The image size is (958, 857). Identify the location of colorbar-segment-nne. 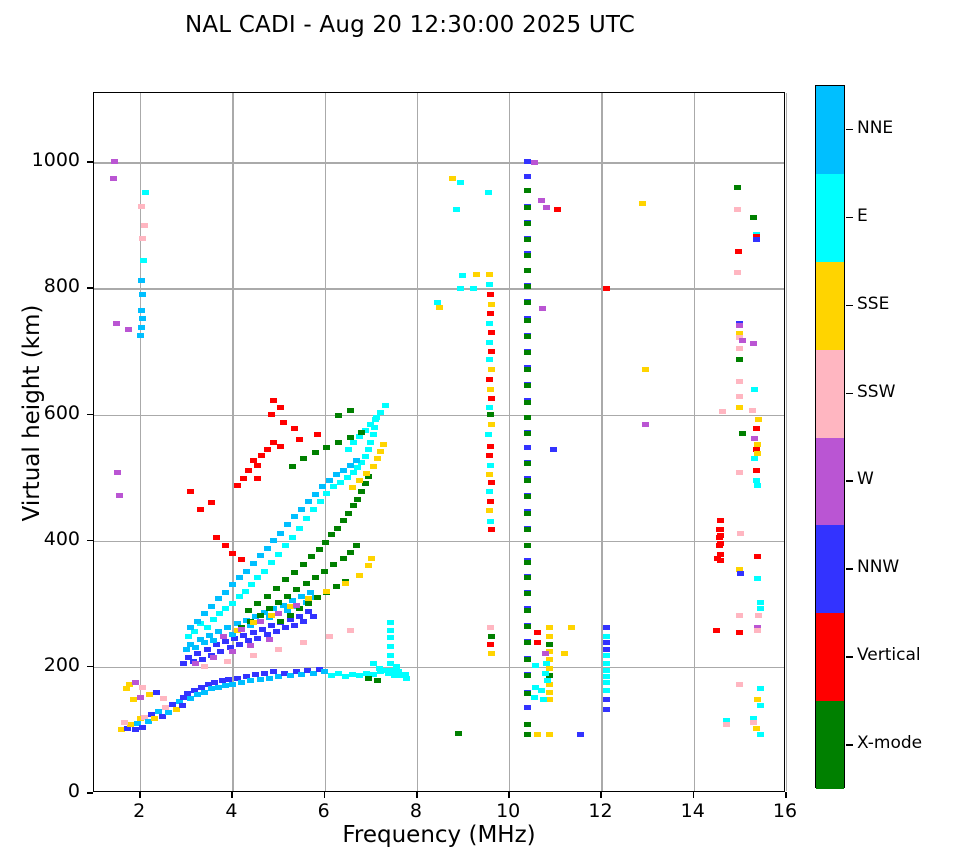
(830, 130).